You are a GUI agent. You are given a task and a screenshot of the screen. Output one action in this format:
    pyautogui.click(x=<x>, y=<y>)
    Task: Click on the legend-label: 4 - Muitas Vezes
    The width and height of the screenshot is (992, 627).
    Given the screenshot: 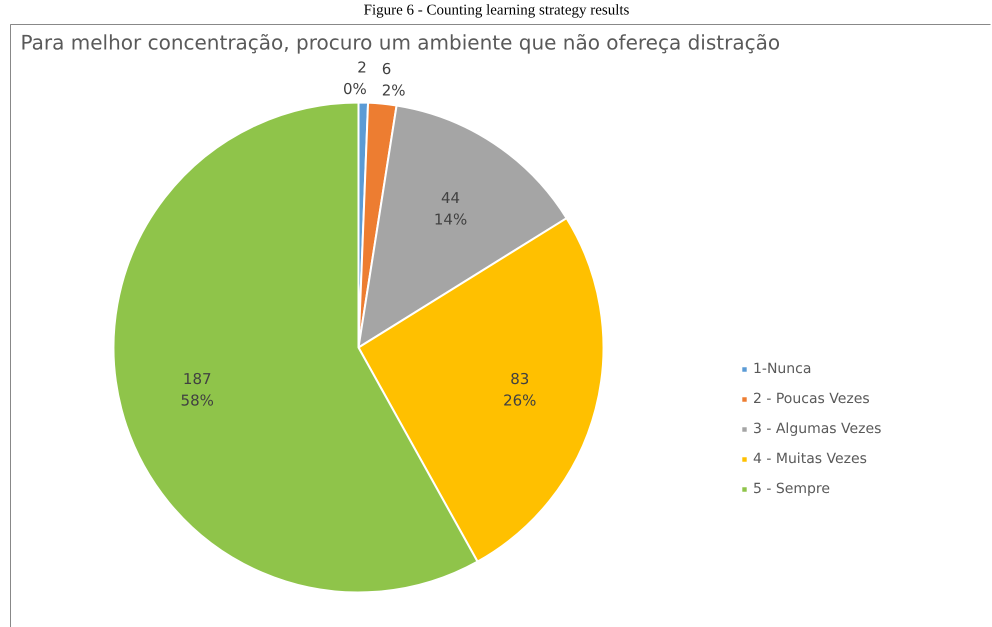 What is the action you would take?
    pyautogui.click(x=810, y=459)
    